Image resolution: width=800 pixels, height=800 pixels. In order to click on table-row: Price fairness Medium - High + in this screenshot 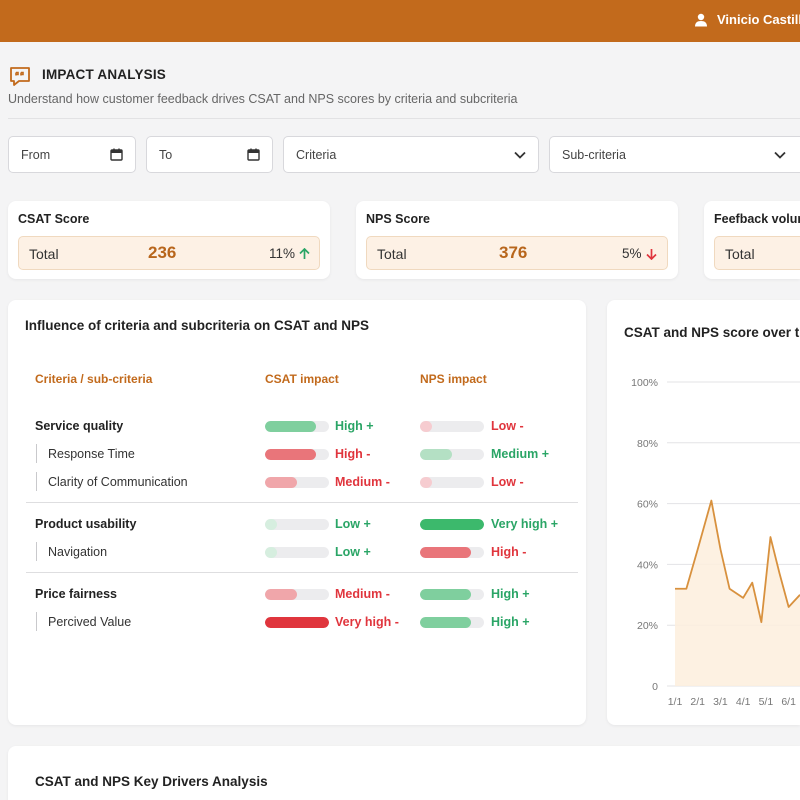, I will do `click(297, 594)`.